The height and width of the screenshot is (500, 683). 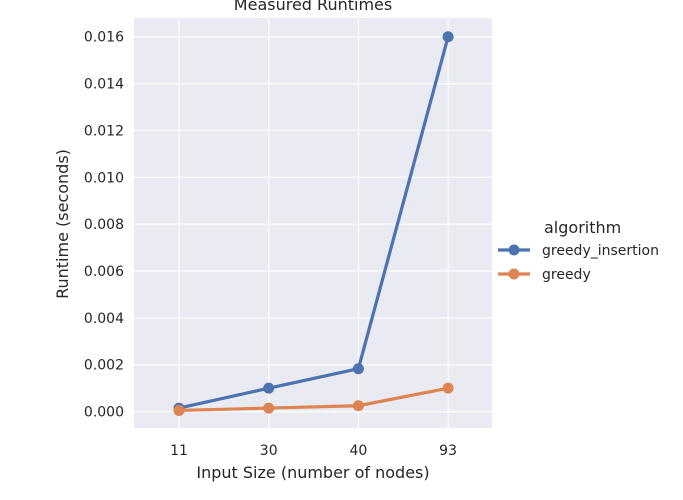 I want to click on legend-label: greedy_insertion, so click(x=600, y=251).